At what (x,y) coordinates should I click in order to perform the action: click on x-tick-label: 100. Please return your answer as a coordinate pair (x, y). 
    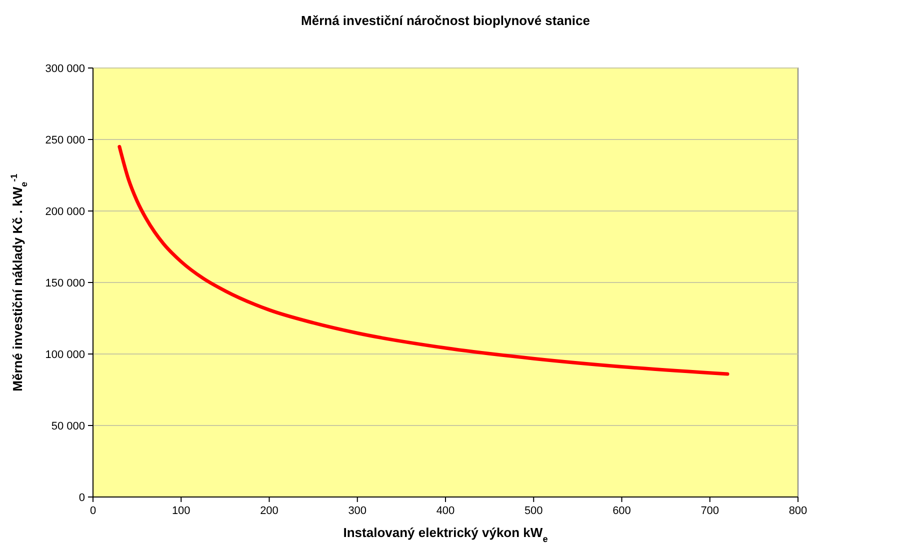
    Looking at the image, I should click on (181, 511).